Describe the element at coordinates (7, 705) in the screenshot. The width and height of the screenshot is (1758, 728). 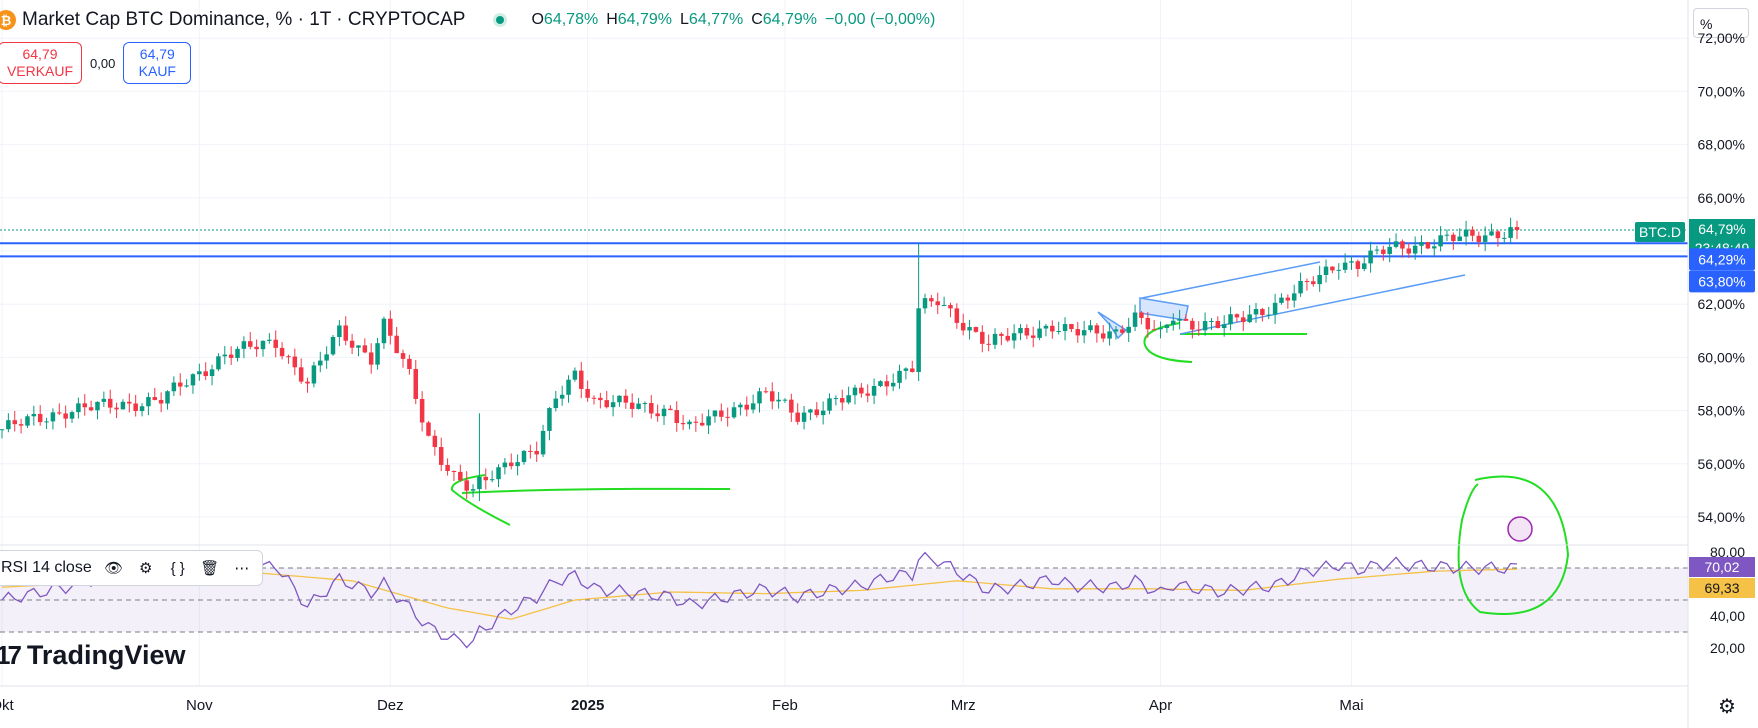
I see `time-tick-label: Okt` at that location.